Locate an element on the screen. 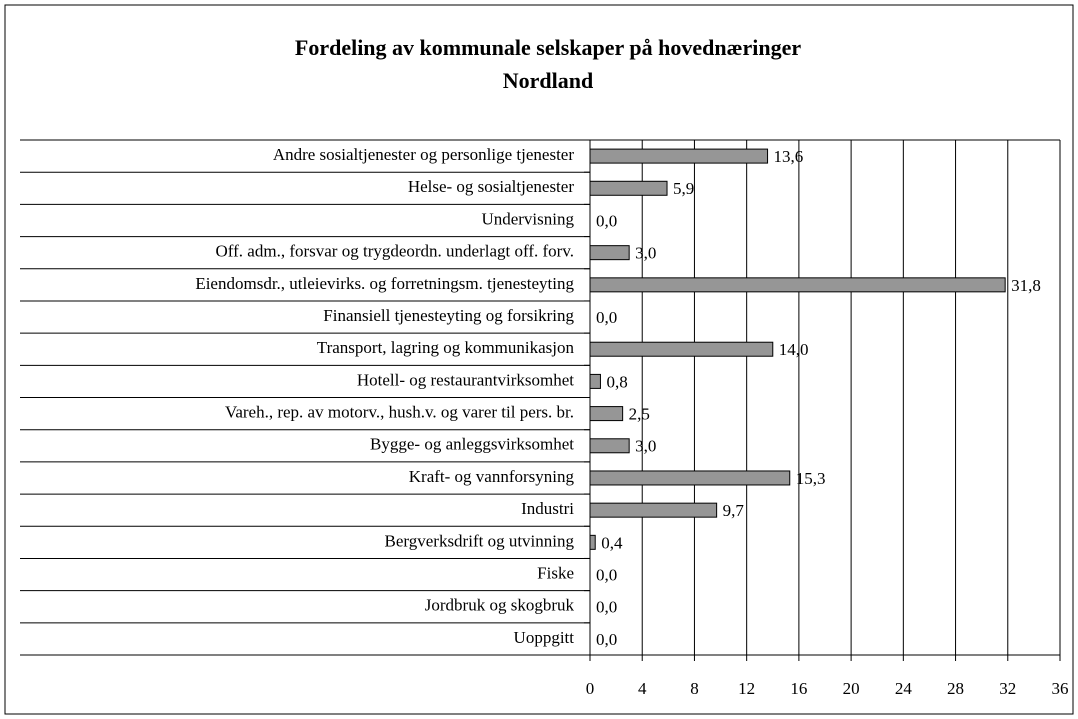 The image size is (1078, 719). y-tick-label: Fiske is located at coordinates (555, 572).